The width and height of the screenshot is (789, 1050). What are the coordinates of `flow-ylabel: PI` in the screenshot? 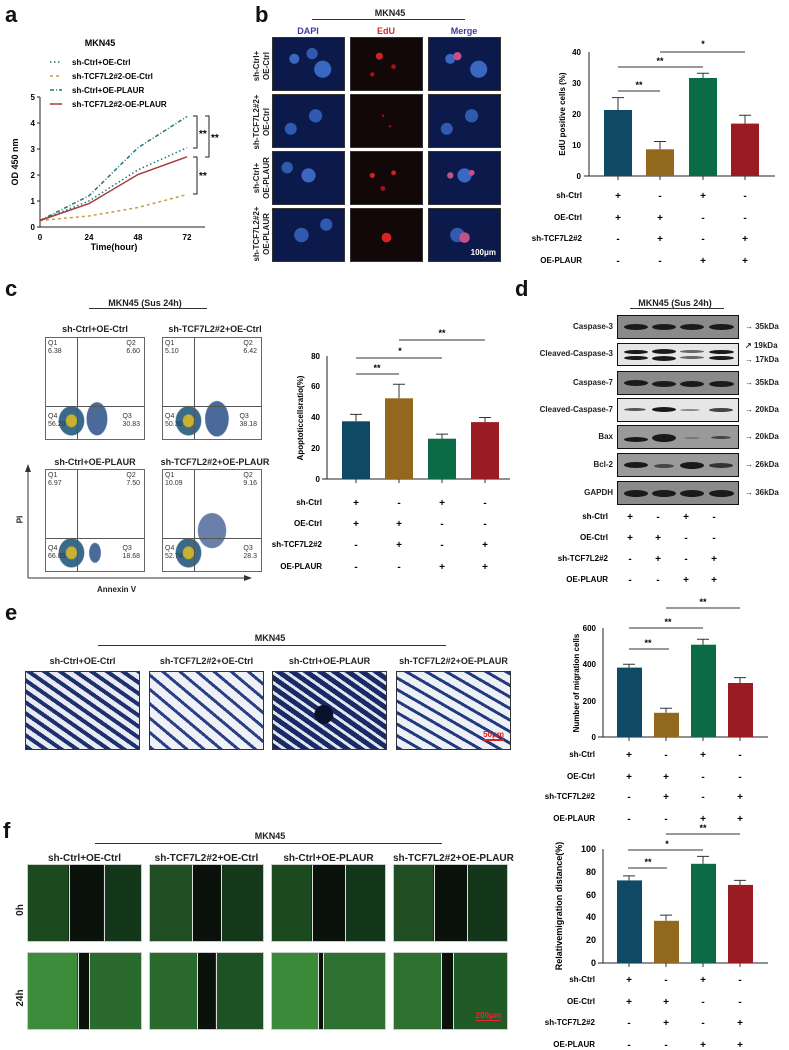 It's located at (20, 519).